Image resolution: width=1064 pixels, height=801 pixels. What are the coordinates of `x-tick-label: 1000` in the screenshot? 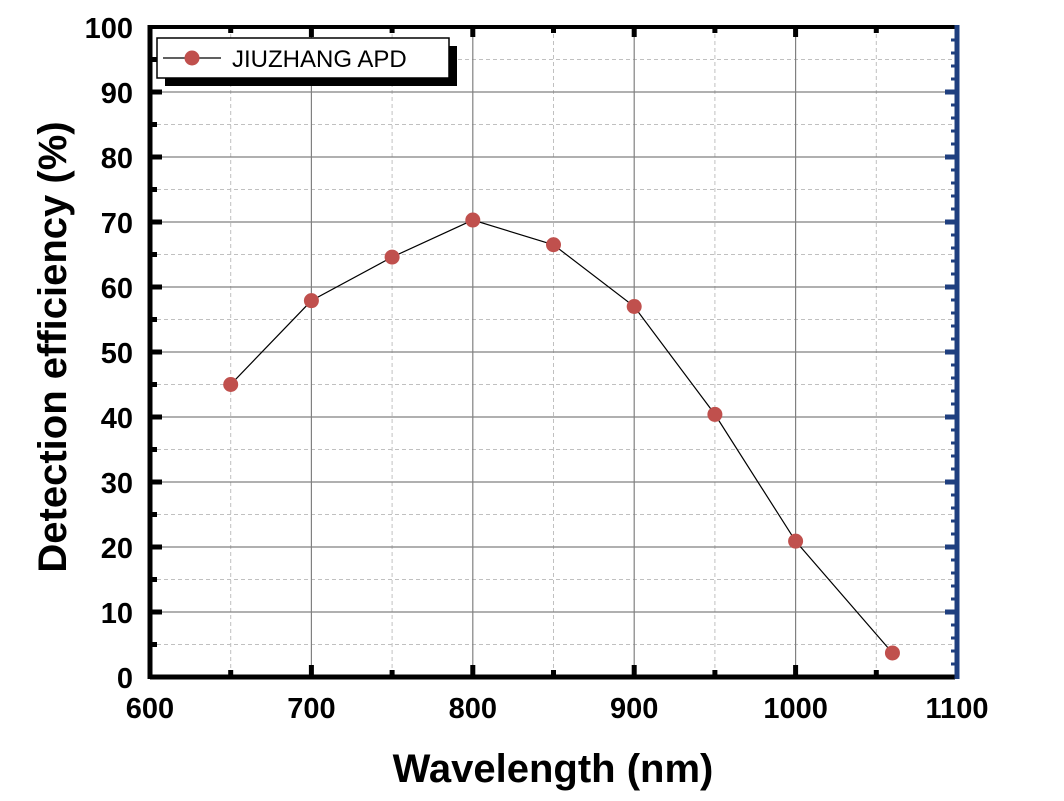 It's located at (795, 709).